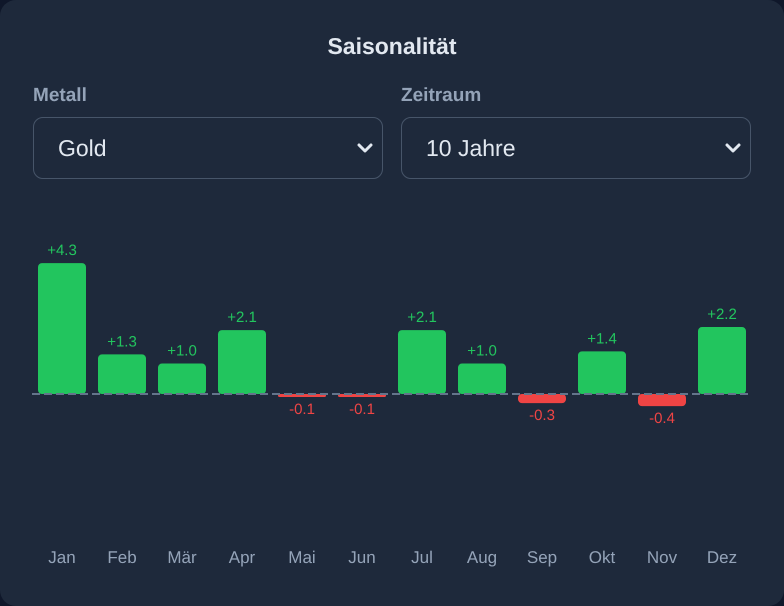 The height and width of the screenshot is (606, 784). I want to click on x-tick-label: Jul, so click(422, 557).